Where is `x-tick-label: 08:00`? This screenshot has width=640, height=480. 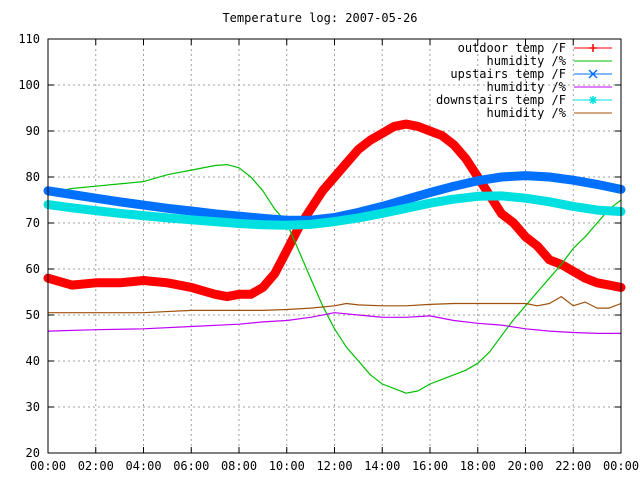
x-tick-label: 08:00 is located at coordinates (239, 466).